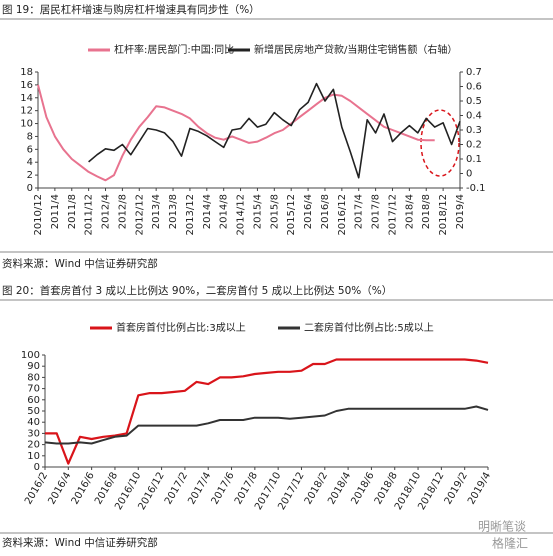  Describe the element at coordinates (174, 49) in the screenshot. I see `legend-label: 杠杆率:居民部门:中国:同比` at that location.